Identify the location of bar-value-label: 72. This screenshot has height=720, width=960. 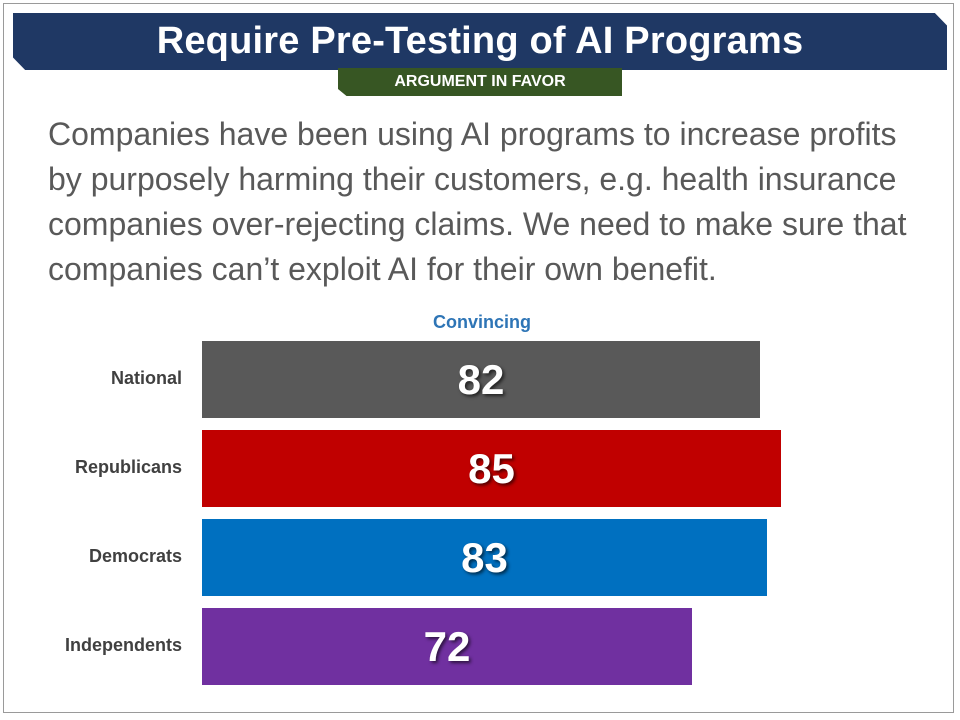
(447, 646).